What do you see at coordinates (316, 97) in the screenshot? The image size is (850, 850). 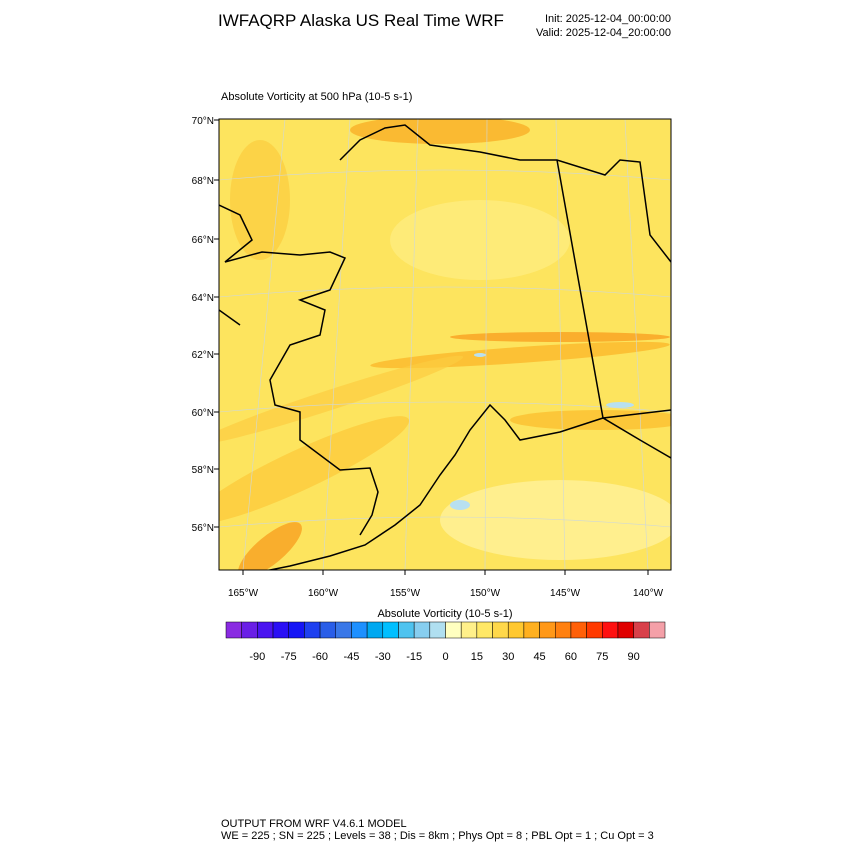 I see `map-subtitle: Absolute Vorticity at 500 hPa (10-5 s-1)` at bounding box center [316, 97].